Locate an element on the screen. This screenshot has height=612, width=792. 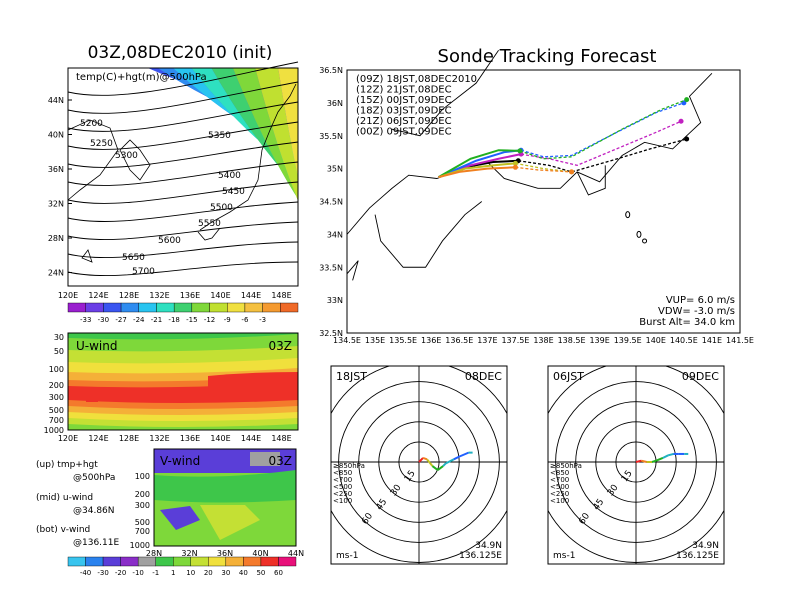
temp-colorbar-label: -3 is located at coordinates (262, 320).